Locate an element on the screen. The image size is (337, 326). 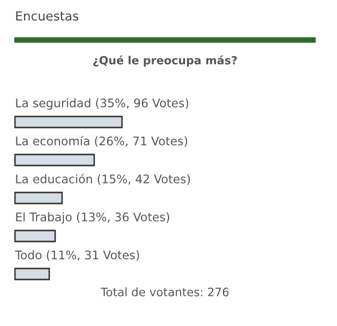
y-tick-label: La seguridad (35%, 96 Votes) is located at coordinates (102, 104).